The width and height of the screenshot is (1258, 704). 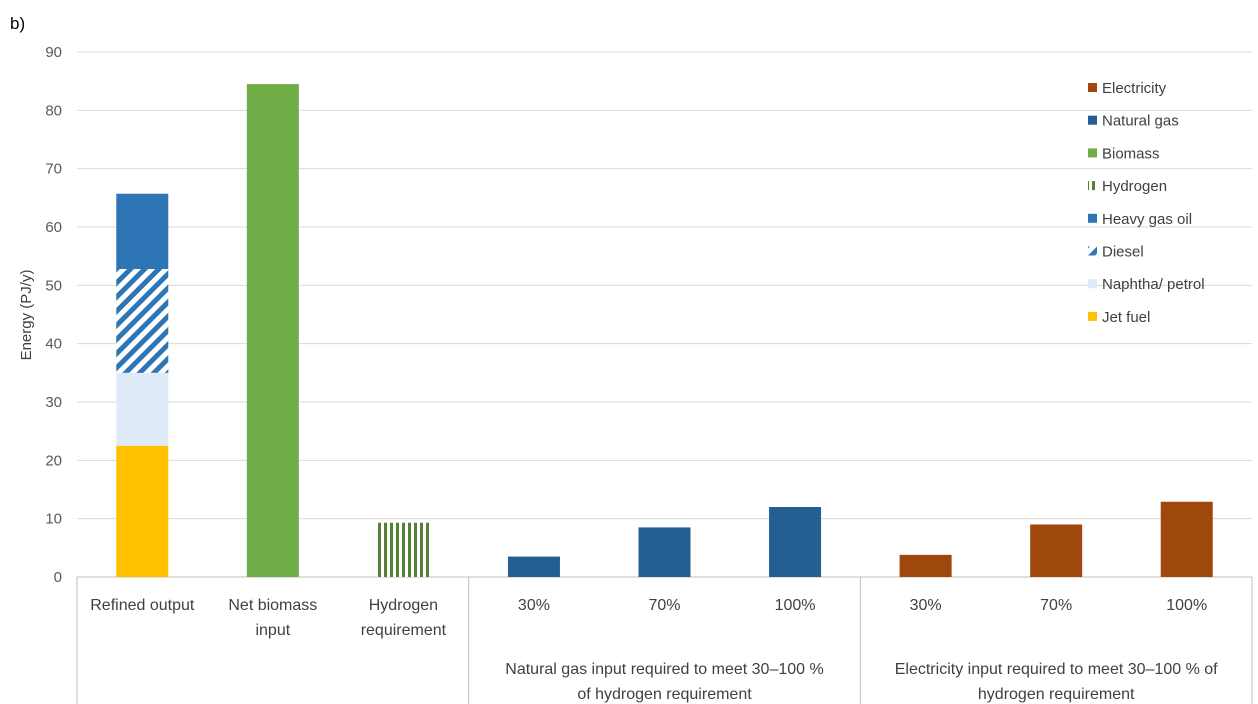 What do you see at coordinates (1134, 88) in the screenshot?
I see `legend-label-electricity: Electricity` at bounding box center [1134, 88].